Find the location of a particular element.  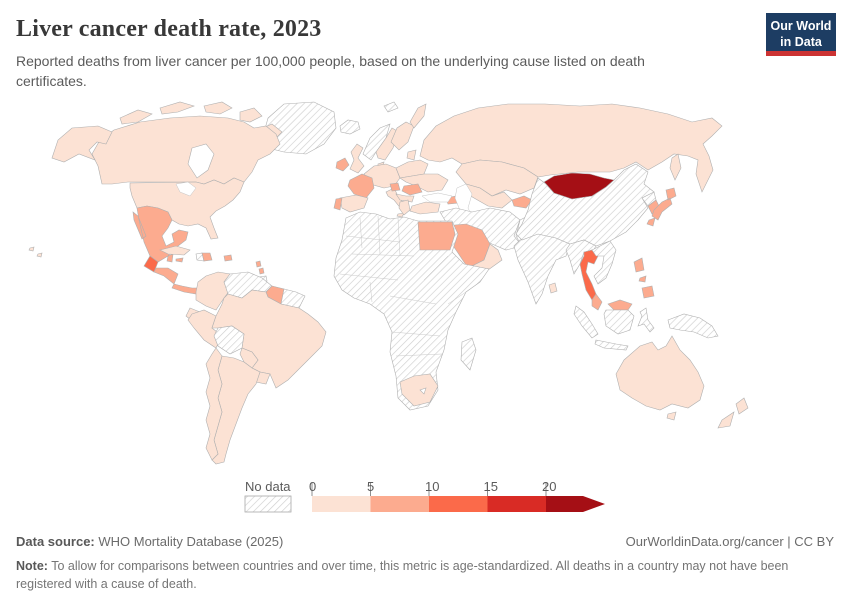

country-tasmania is located at coordinates (671, 416).